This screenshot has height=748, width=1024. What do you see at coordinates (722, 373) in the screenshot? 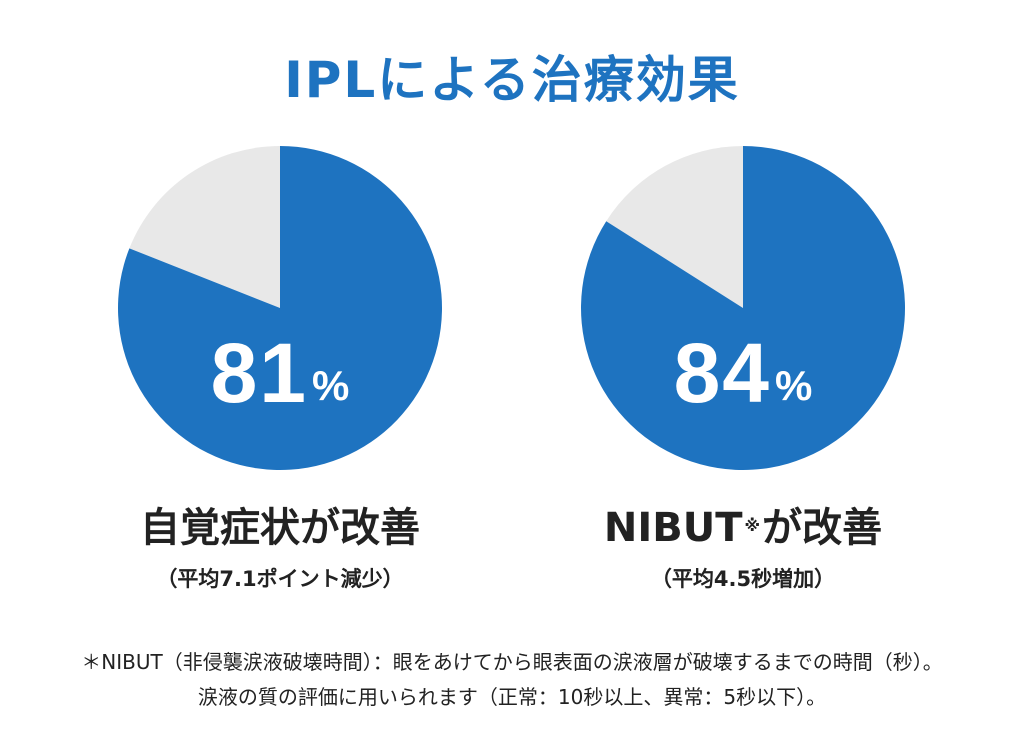
I see `pie-value-number: 84` at bounding box center [722, 373].